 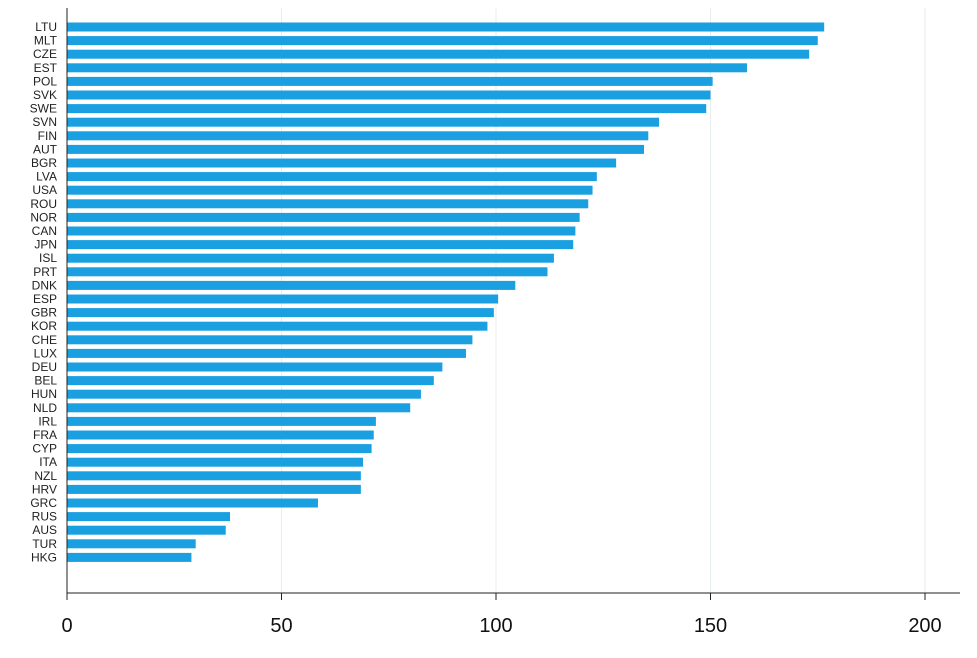 What do you see at coordinates (320, 245) in the screenshot?
I see `bar-jpn` at bounding box center [320, 245].